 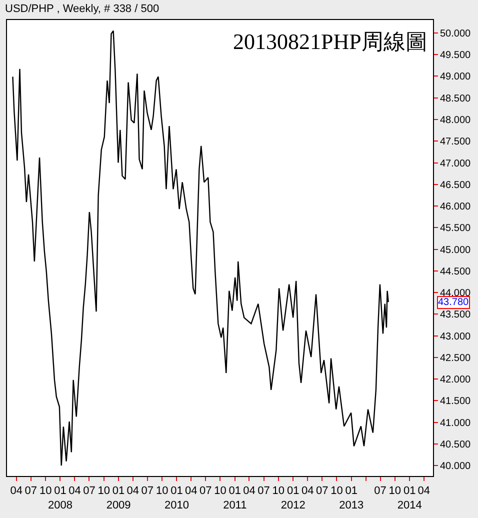 I want to click on y-tick-label: 43.500, so click(x=456, y=315).